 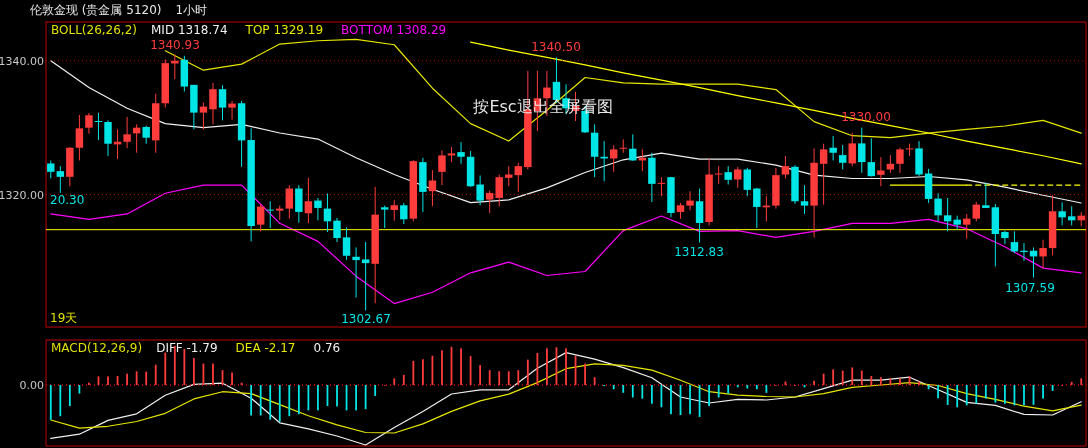 I want to click on text: DEA -2.17, so click(x=265, y=348).